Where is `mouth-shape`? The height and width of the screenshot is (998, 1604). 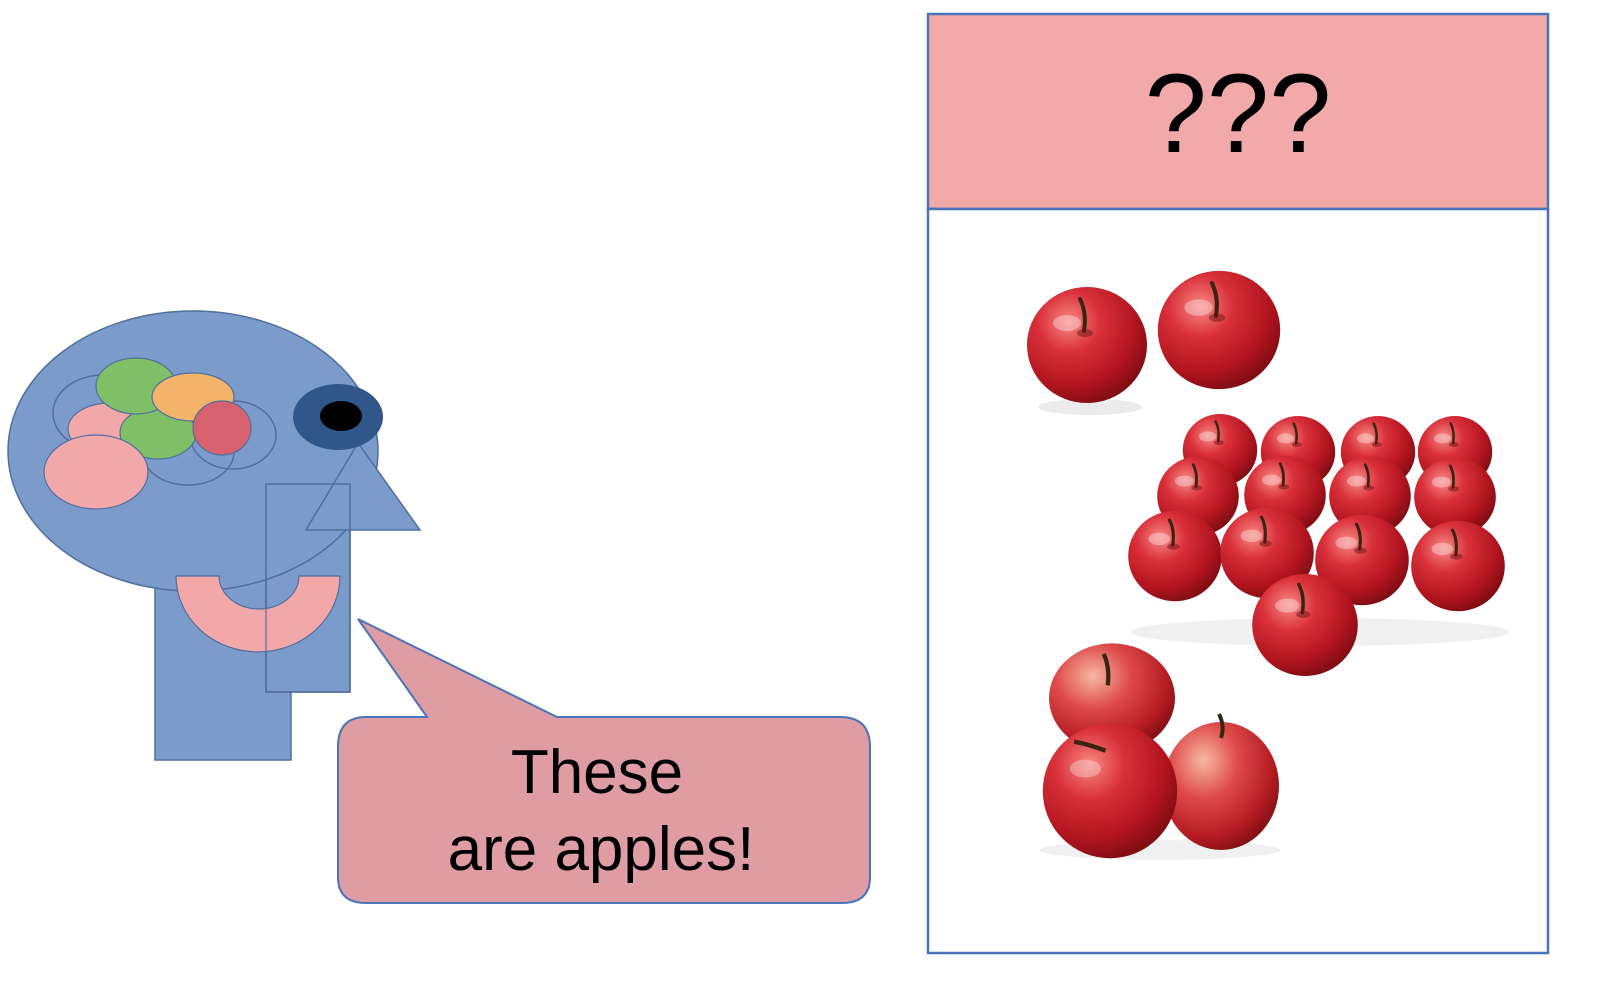
mouth-shape is located at coordinates (258, 614).